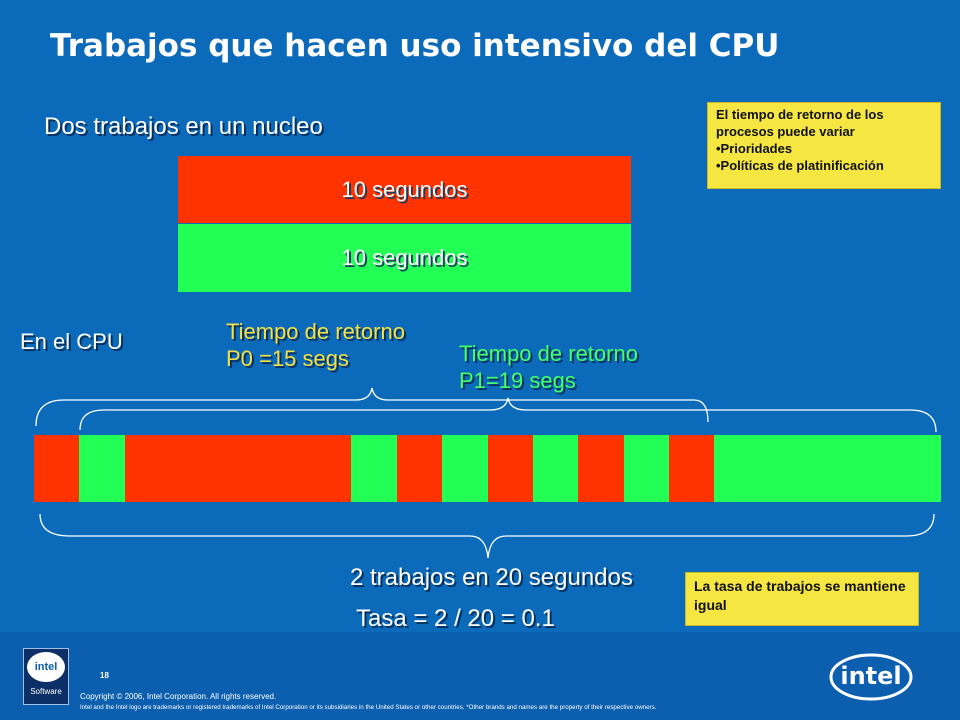 This screenshot has height=720, width=960. I want to click on cpu-label: En el CPU, so click(71, 341).